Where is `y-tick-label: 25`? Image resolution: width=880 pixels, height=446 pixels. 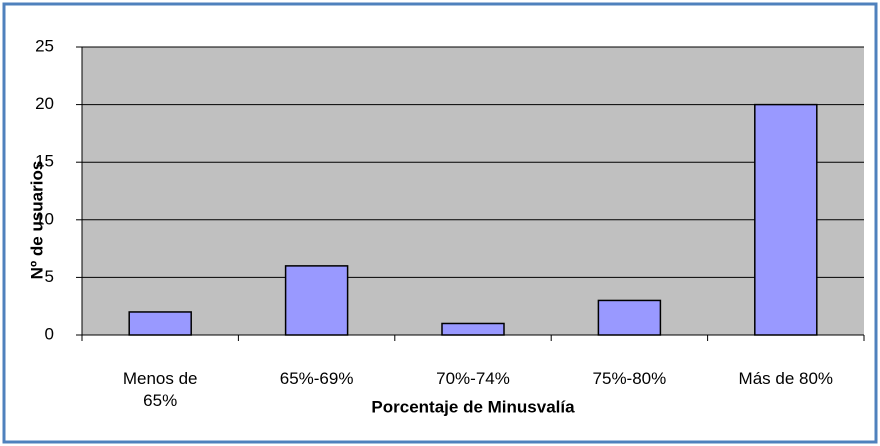 y-tick-label: 25 is located at coordinates (44, 45).